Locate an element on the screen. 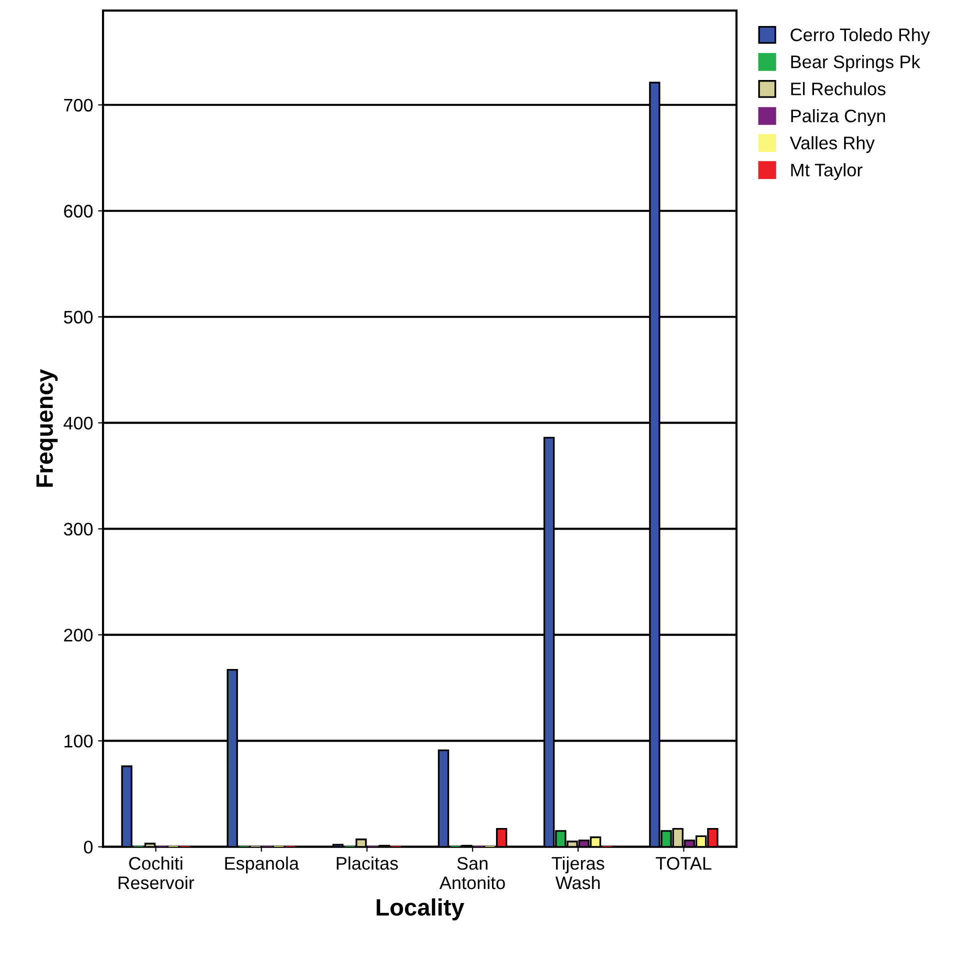  y-tick-label: 400 is located at coordinates (78, 423).